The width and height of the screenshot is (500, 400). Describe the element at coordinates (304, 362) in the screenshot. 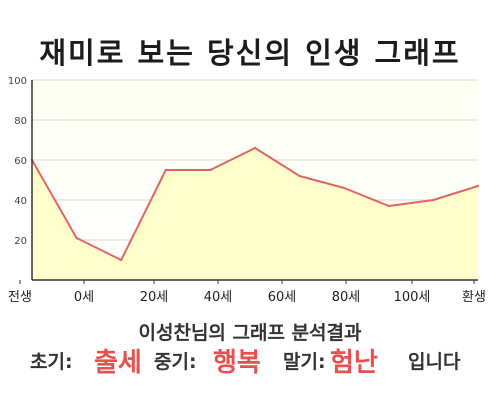

I see `late-label: 말기:` at that location.